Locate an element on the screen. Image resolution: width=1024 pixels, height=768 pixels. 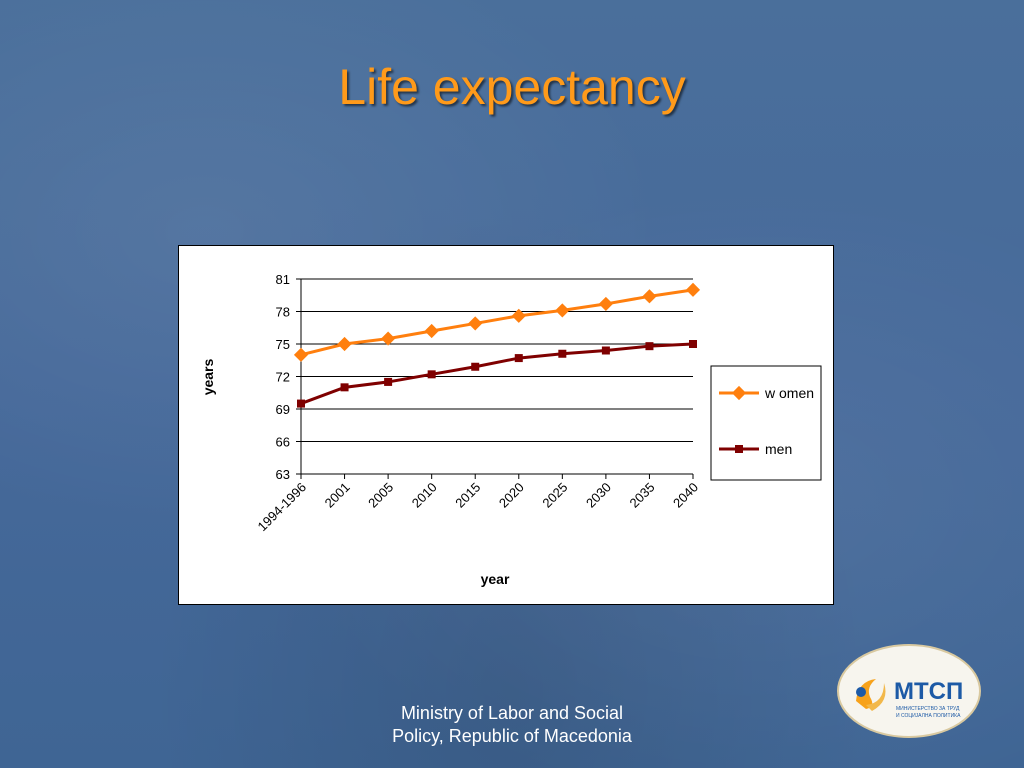
legend: w omen men is located at coordinates (766, 423).